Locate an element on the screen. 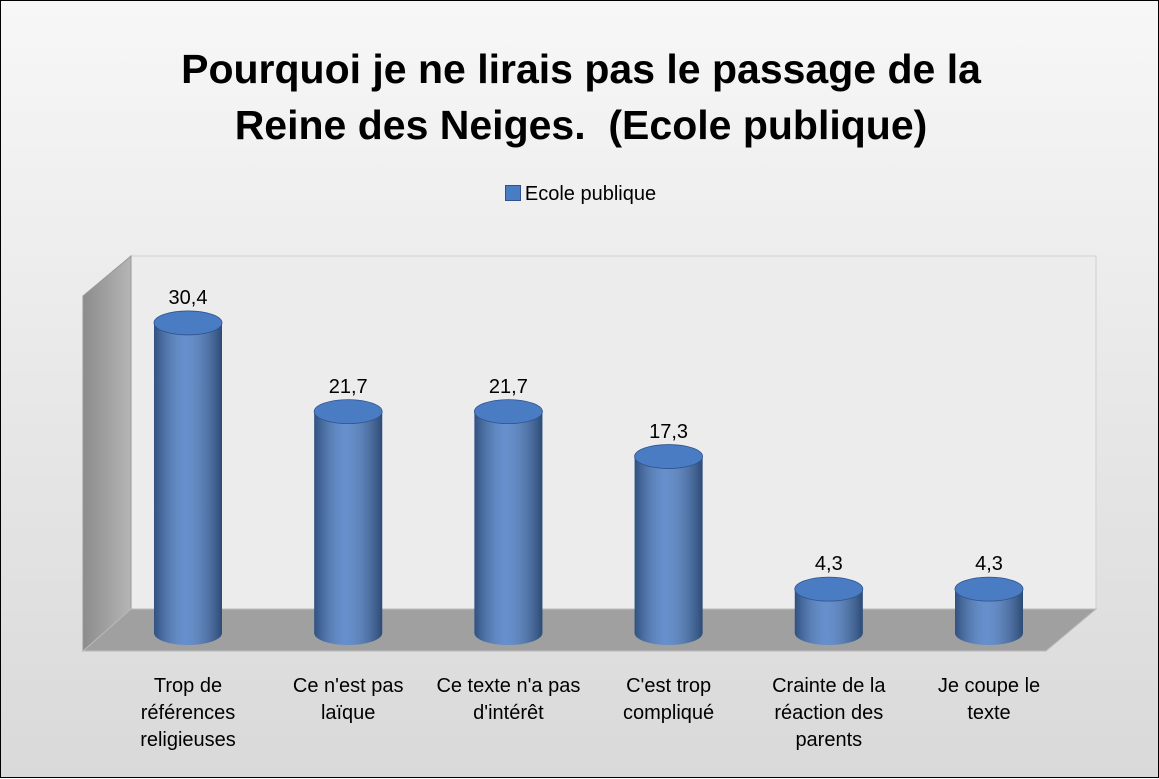 The width and height of the screenshot is (1159, 779). floor is located at coordinates (589, 630).